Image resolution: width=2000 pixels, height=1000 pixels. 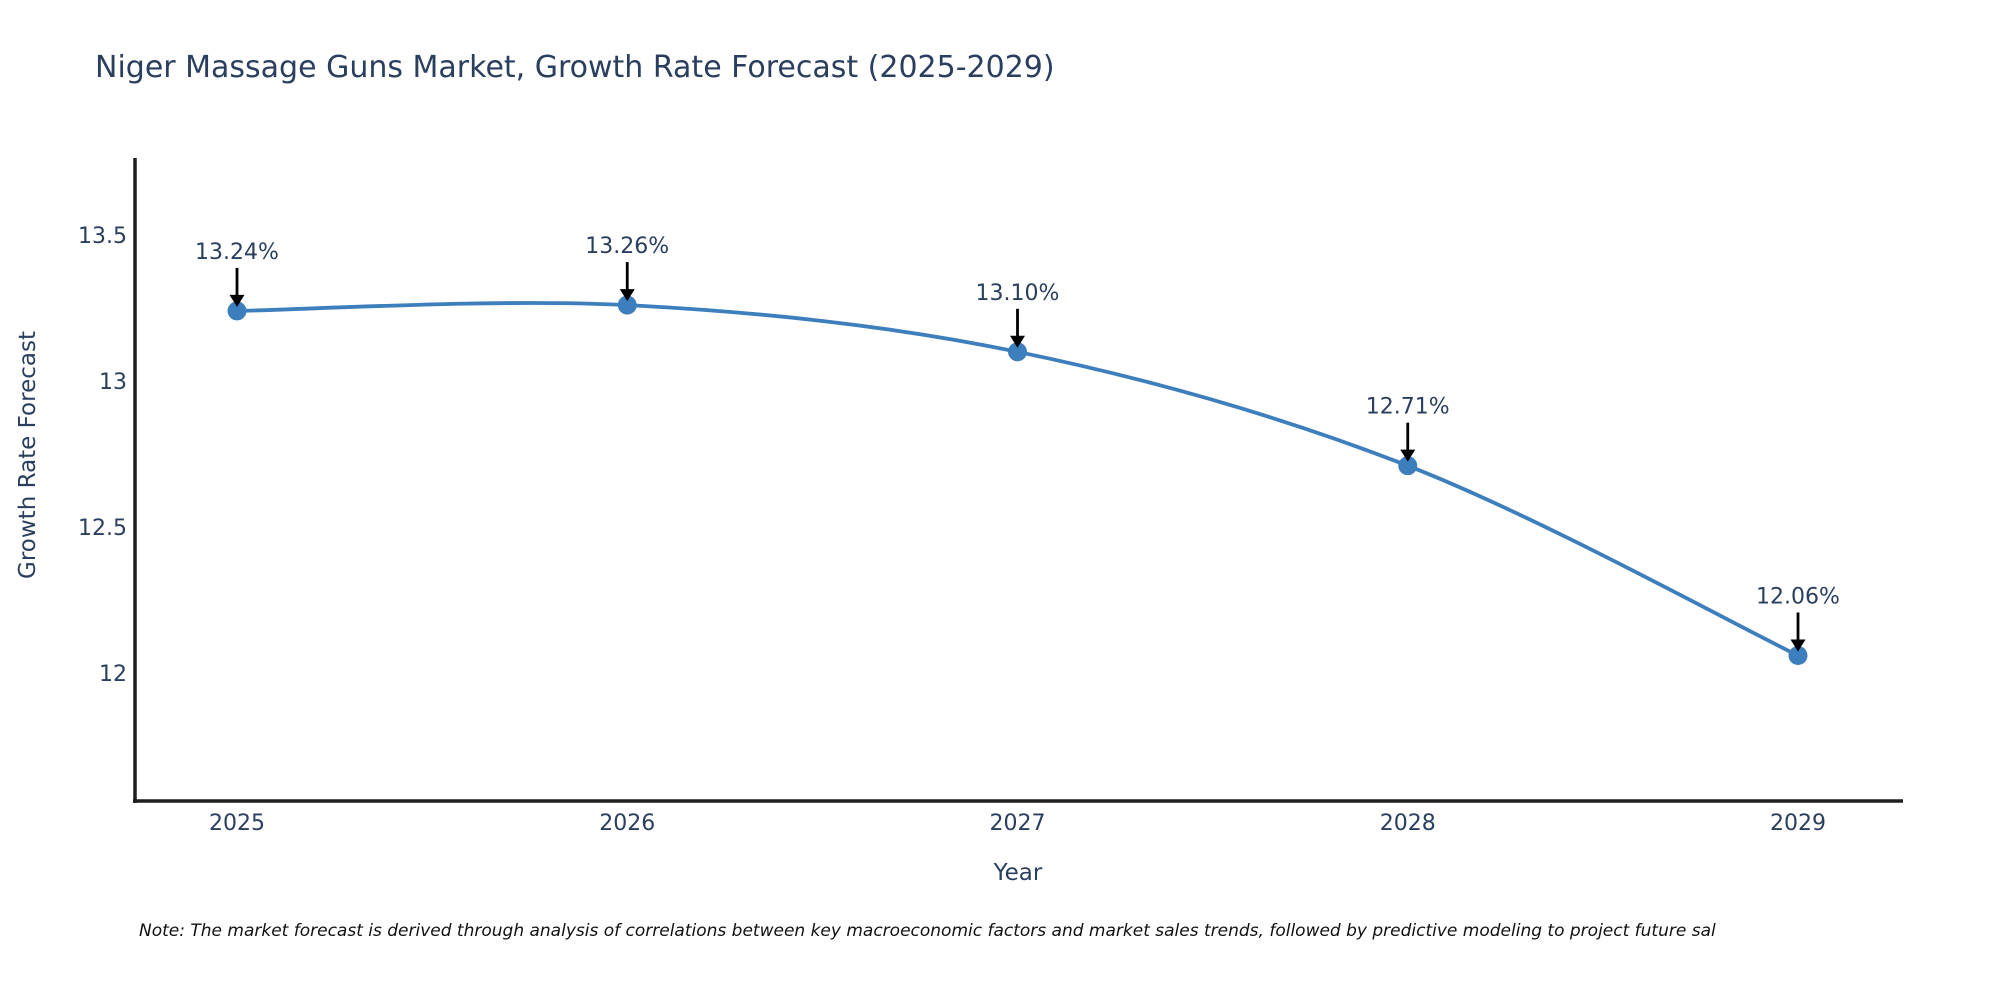 I want to click on data-point-label: 13.10%, so click(x=1018, y=293).